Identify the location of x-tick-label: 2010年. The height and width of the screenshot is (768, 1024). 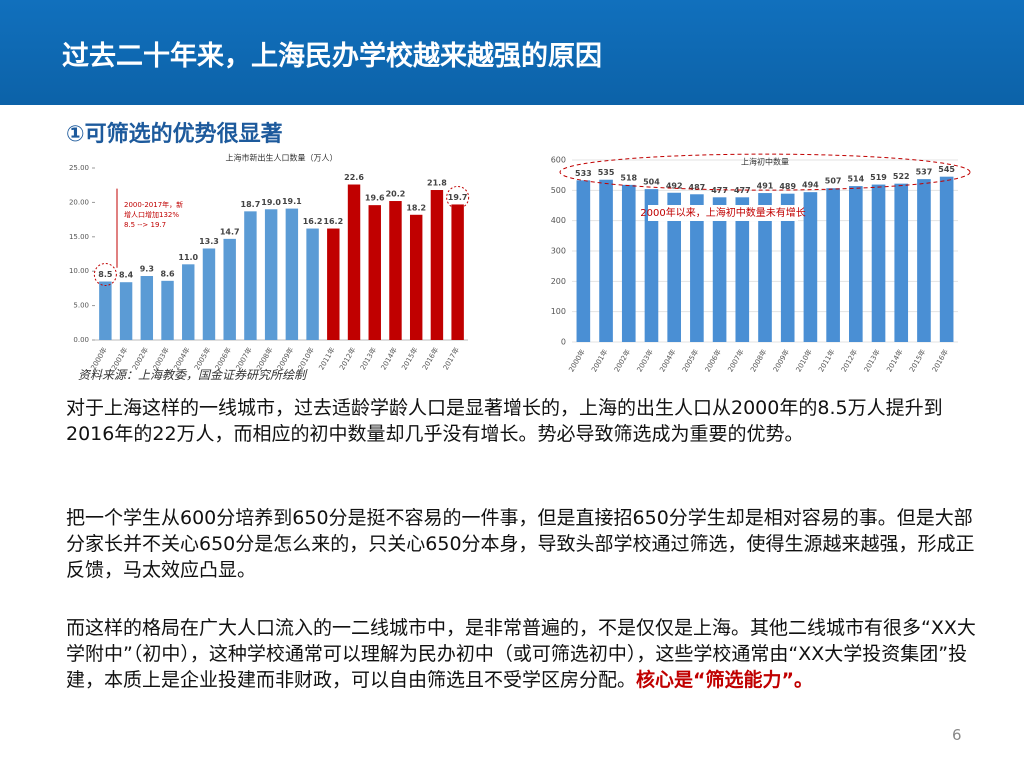
(804, 361).